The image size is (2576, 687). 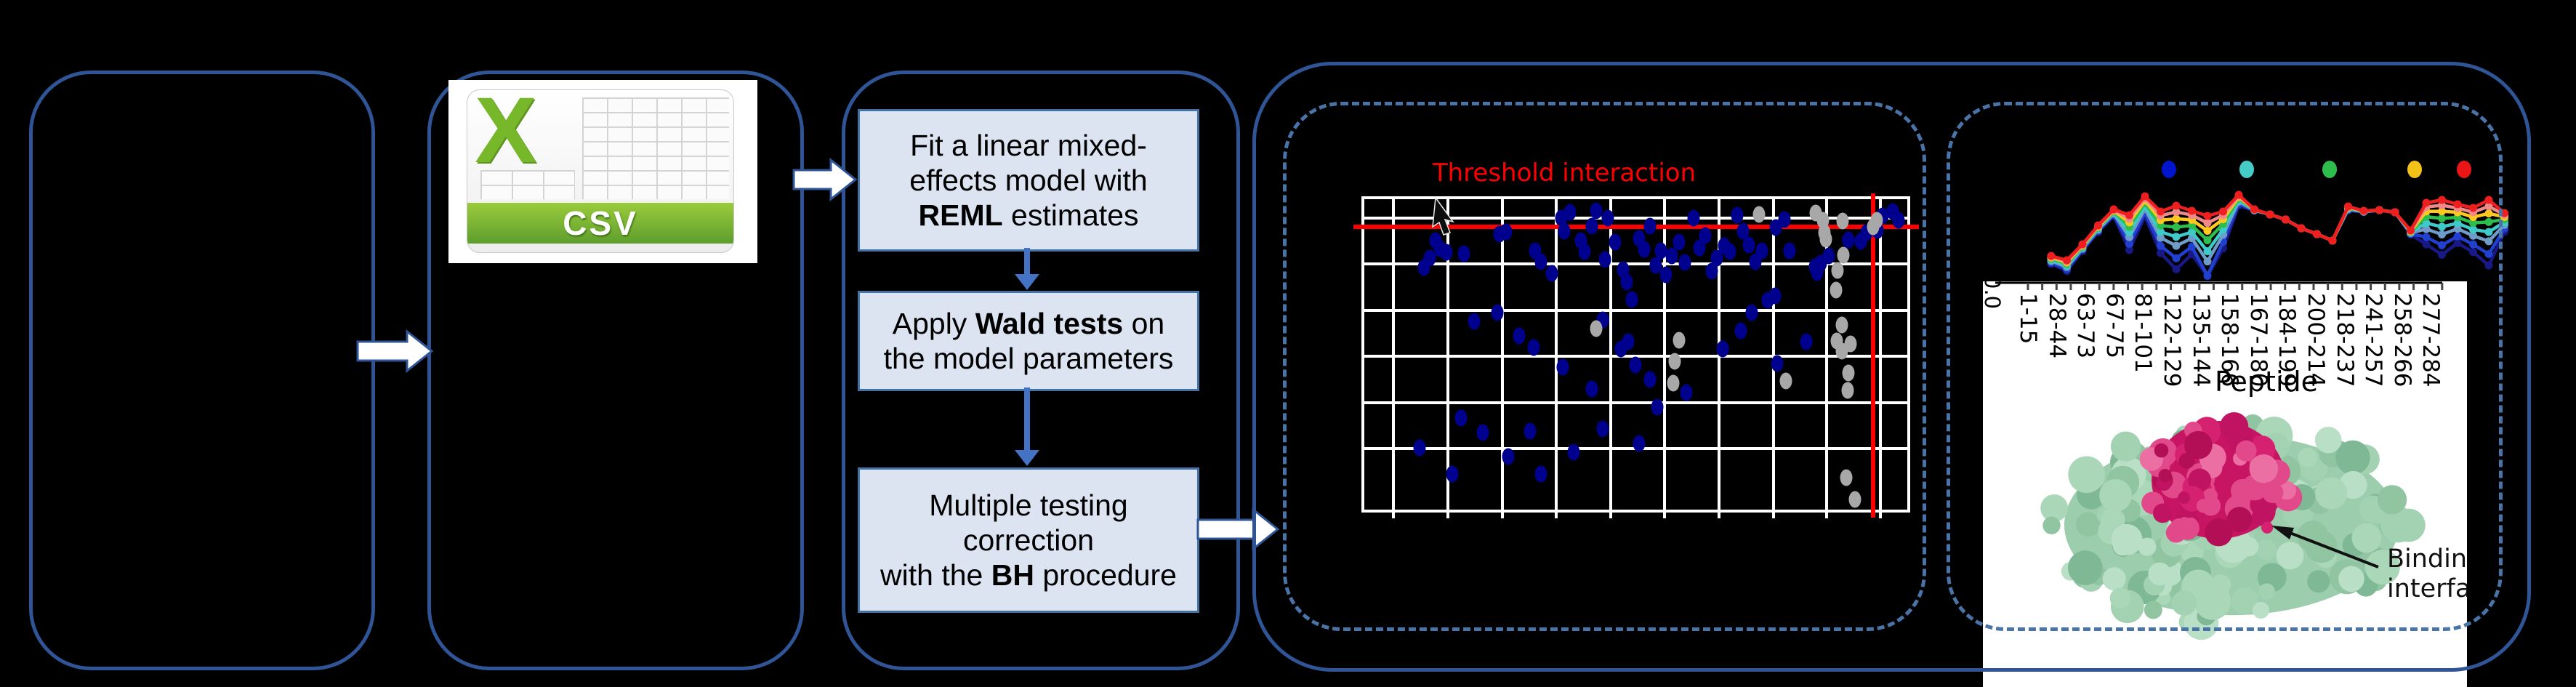 What do you see at coordinates (202, 370) in the screenshot?
I see `panel-raw-data` at bounding box center [202, 370].